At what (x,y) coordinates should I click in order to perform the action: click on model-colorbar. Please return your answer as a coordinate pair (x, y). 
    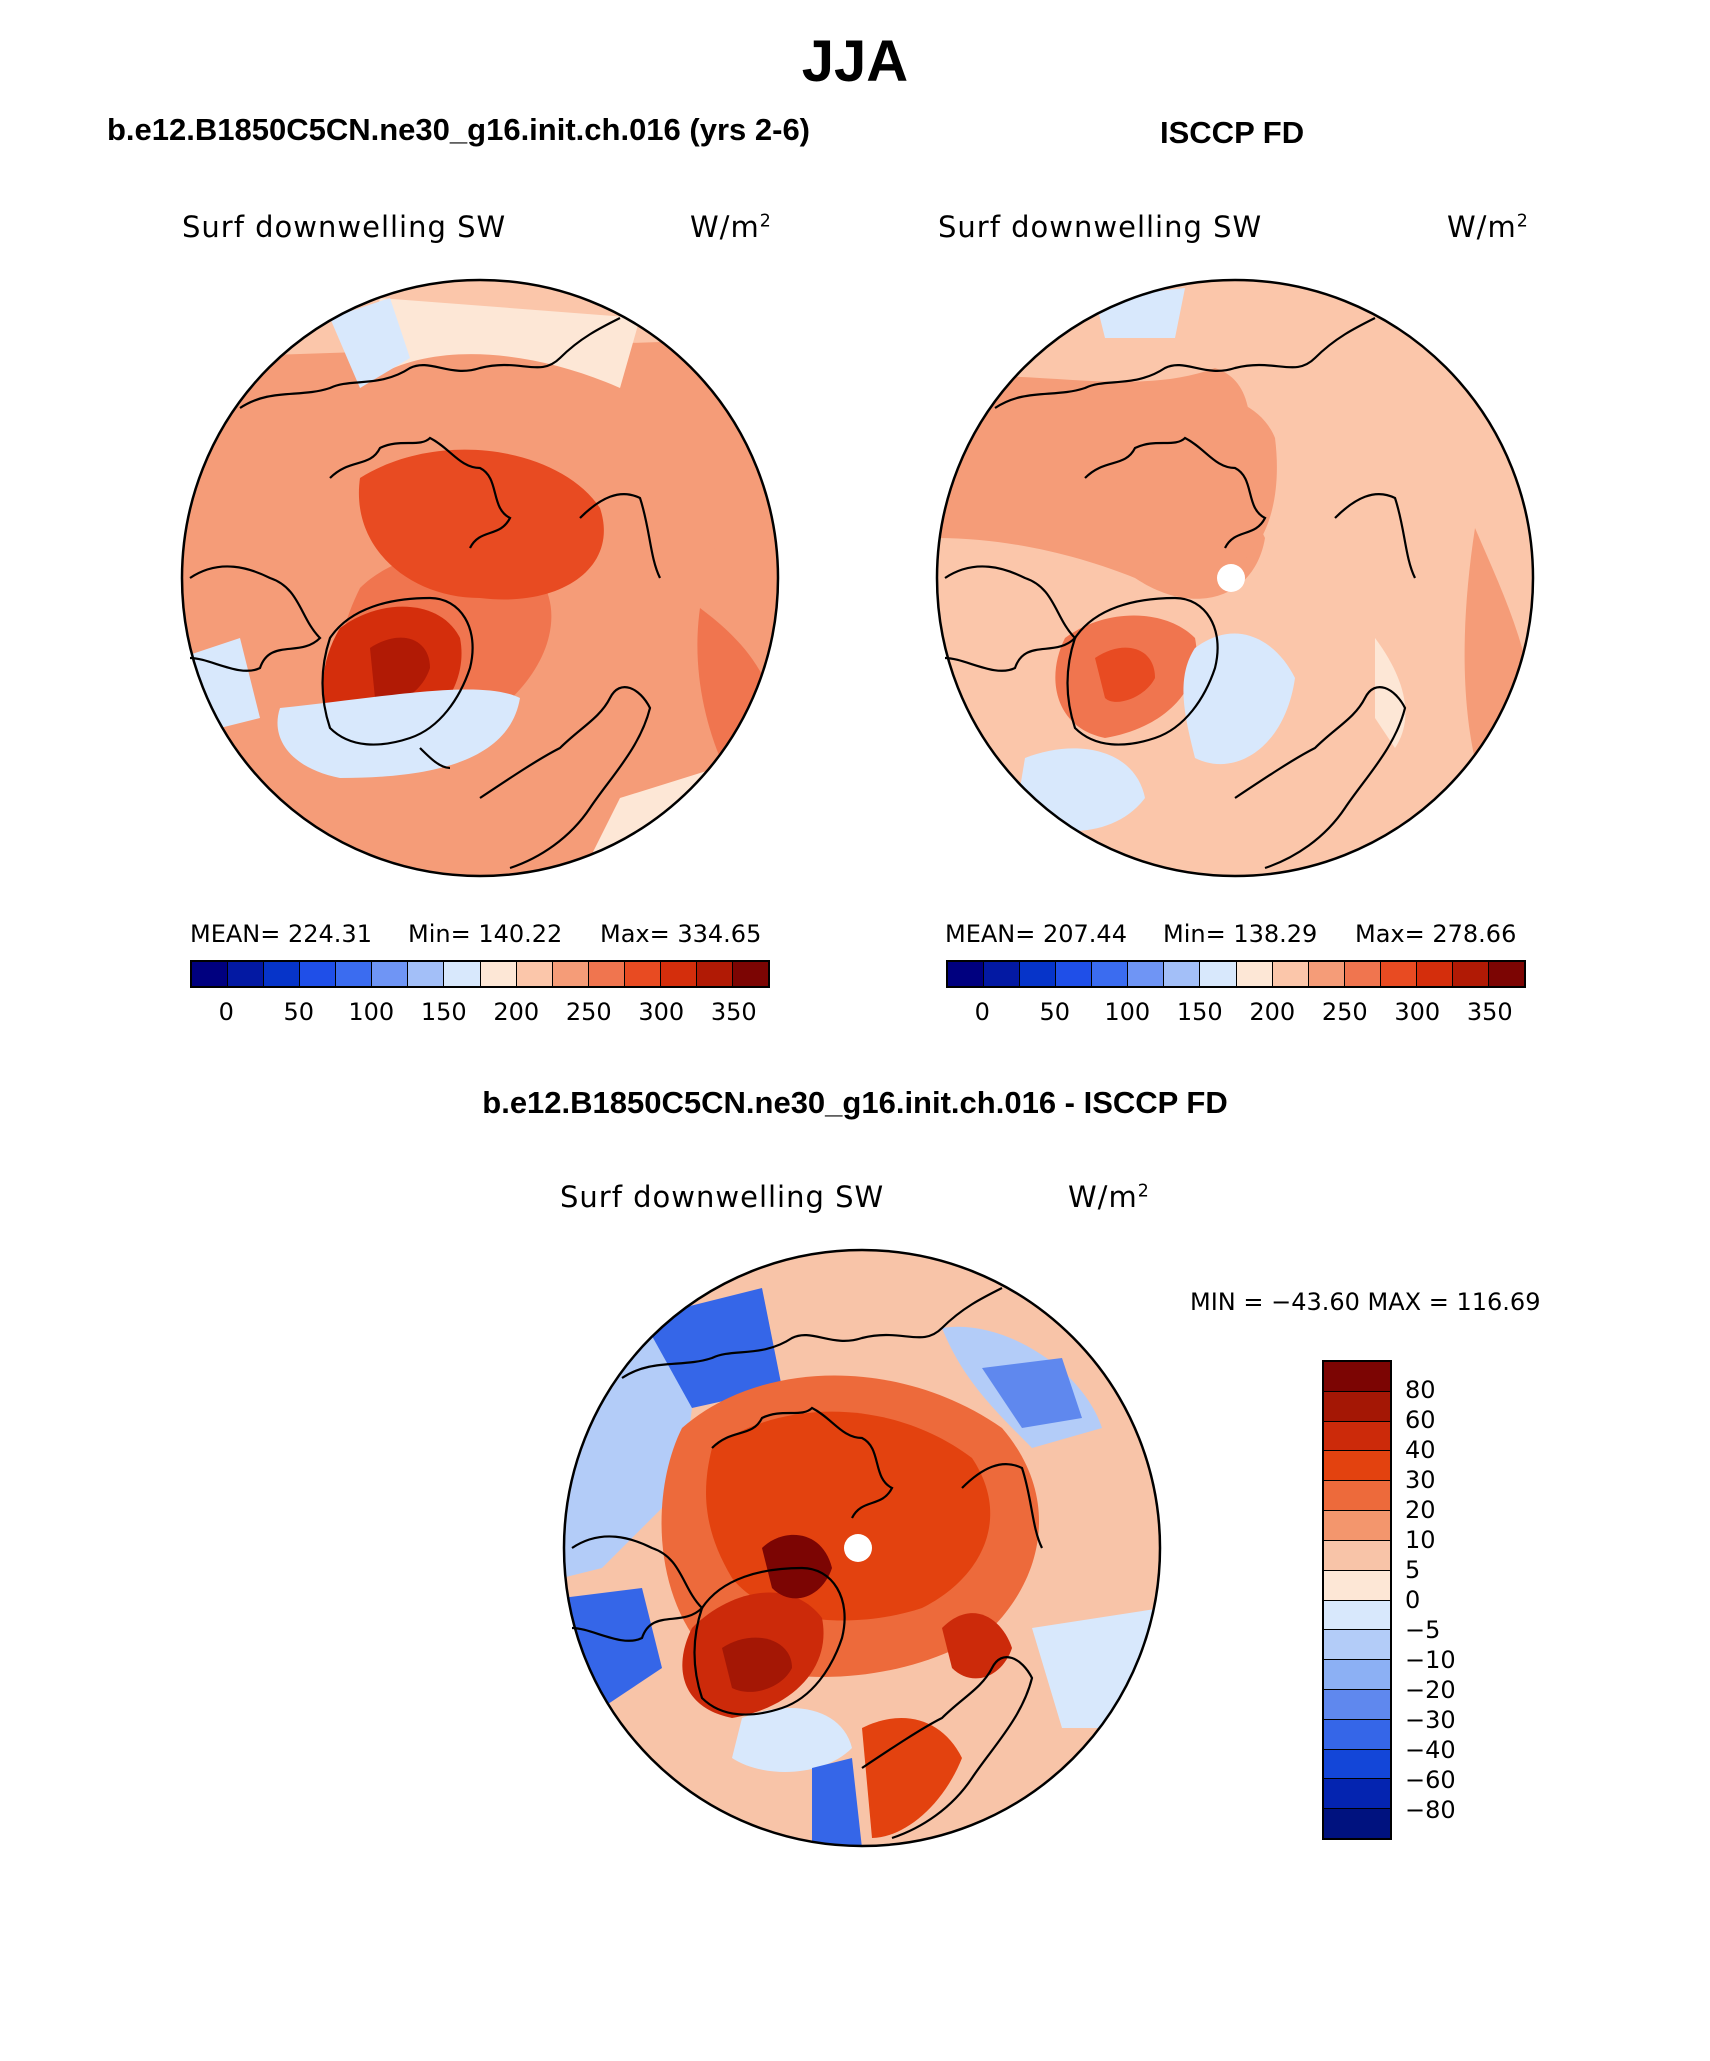
    Looking at the image, I should click on (480, 974).